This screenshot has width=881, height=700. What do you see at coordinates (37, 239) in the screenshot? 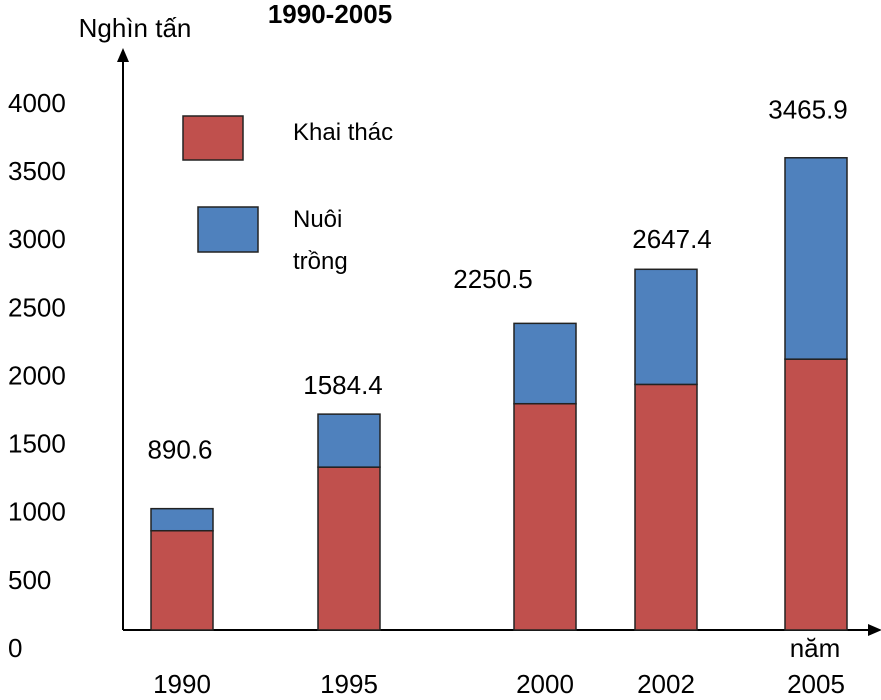
I see `y-tick-label: 3000` at bounding box center [37, 239].